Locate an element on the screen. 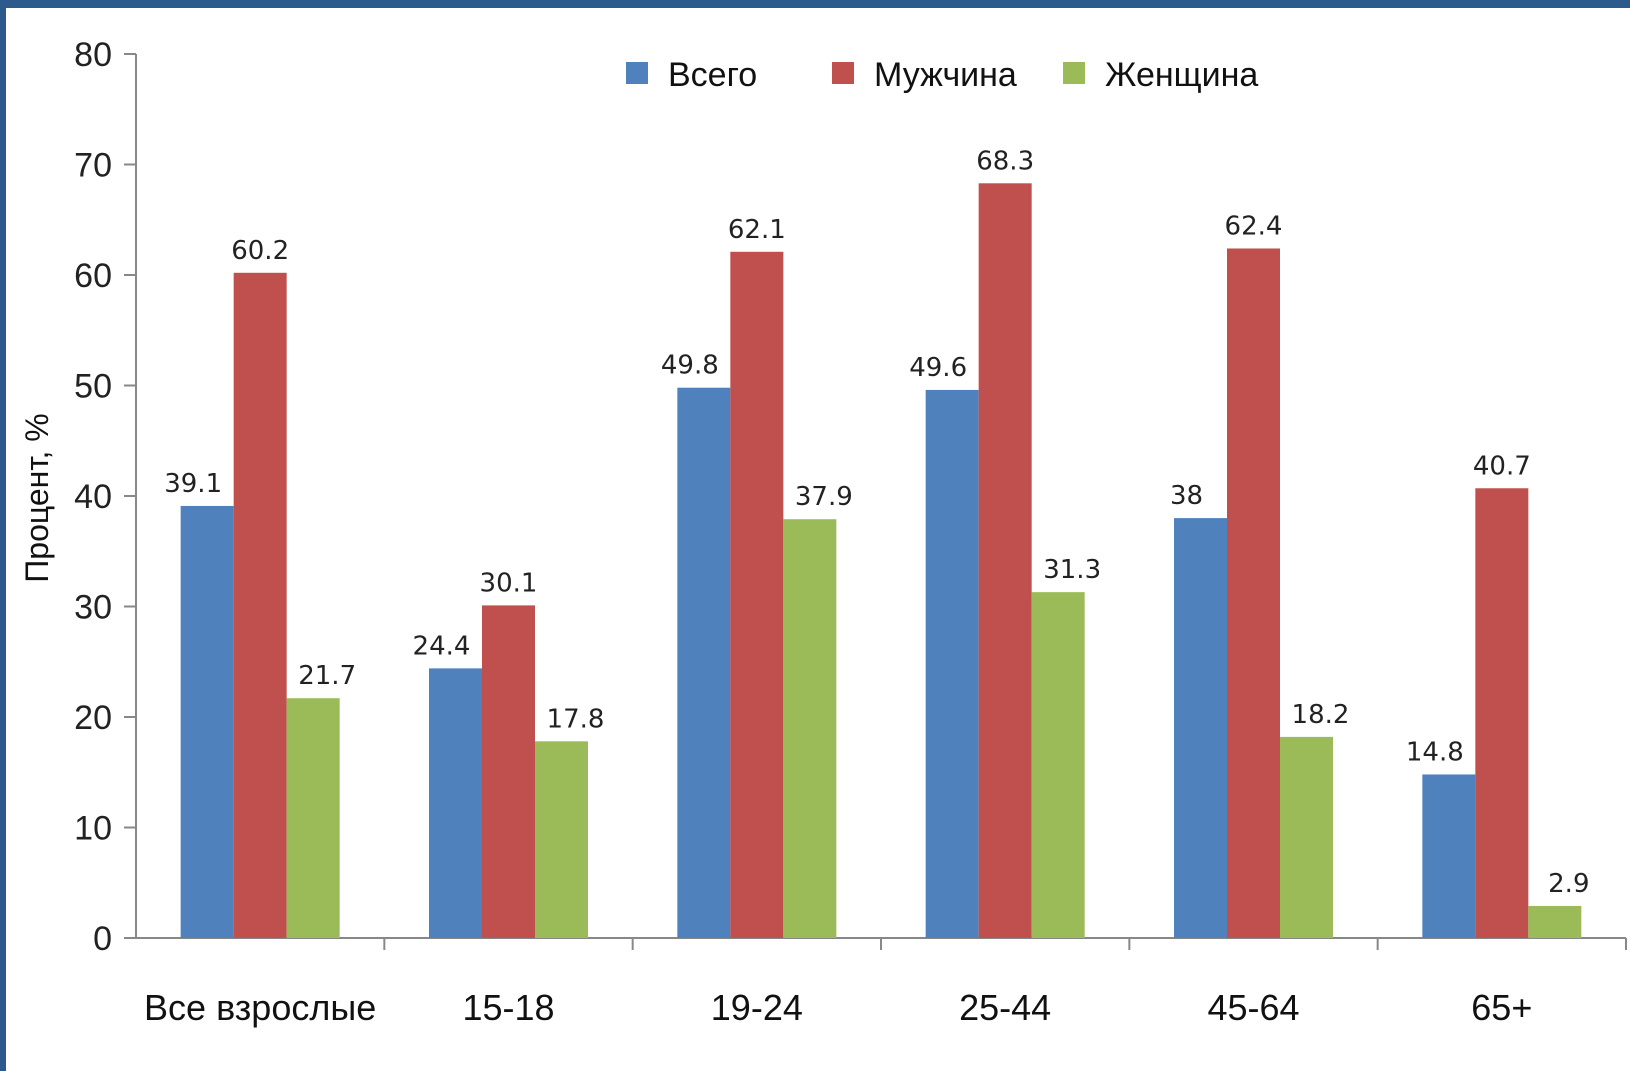 This screenshot has width=1630, height=1071. y-tick-label: 30 is located at coordinates (93, 608).